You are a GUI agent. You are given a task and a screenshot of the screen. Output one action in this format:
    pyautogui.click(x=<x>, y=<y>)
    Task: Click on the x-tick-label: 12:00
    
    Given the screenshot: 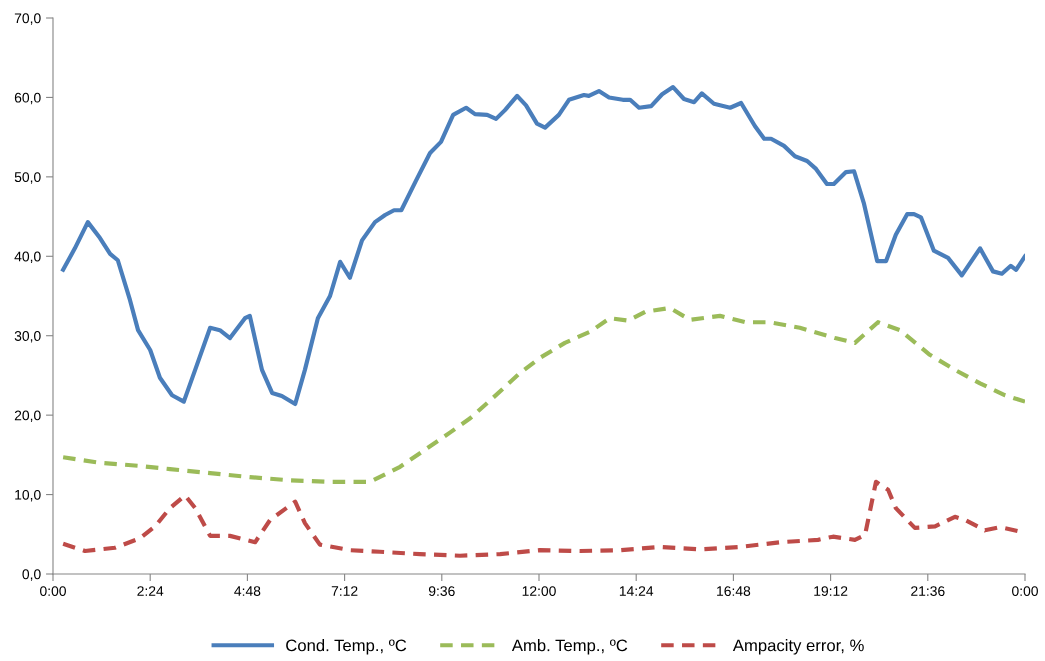 What is the action you would take?
    pyautogui.click(x=539, y=591)
    